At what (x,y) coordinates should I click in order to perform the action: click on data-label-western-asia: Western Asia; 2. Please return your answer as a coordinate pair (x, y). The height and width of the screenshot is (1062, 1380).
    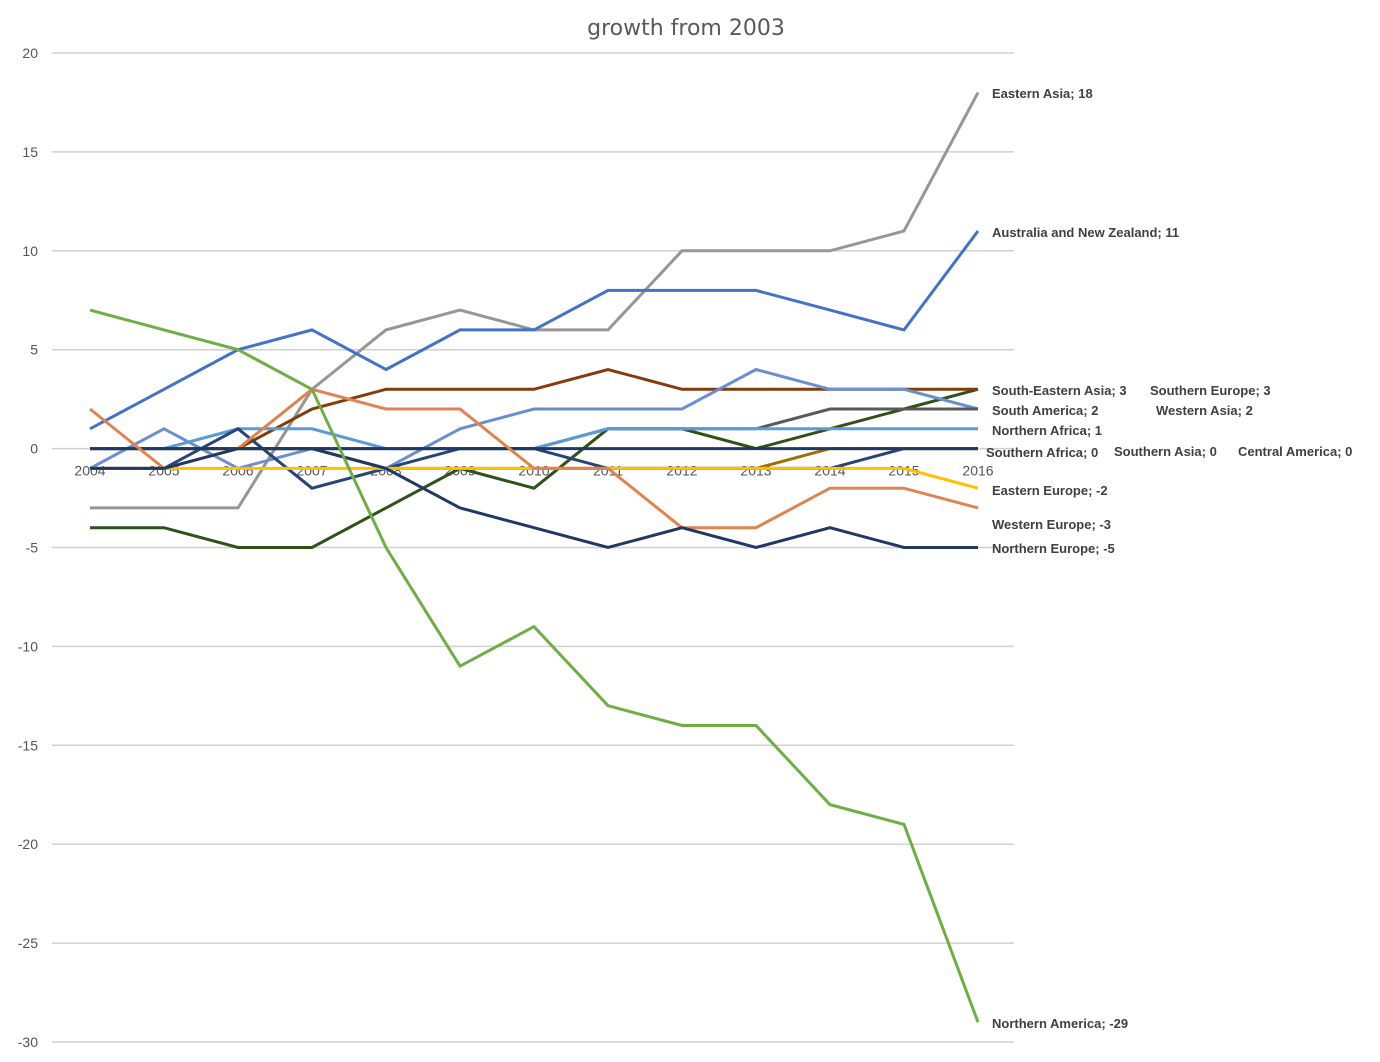
    Looking at the image, I should click on (1204, 410).